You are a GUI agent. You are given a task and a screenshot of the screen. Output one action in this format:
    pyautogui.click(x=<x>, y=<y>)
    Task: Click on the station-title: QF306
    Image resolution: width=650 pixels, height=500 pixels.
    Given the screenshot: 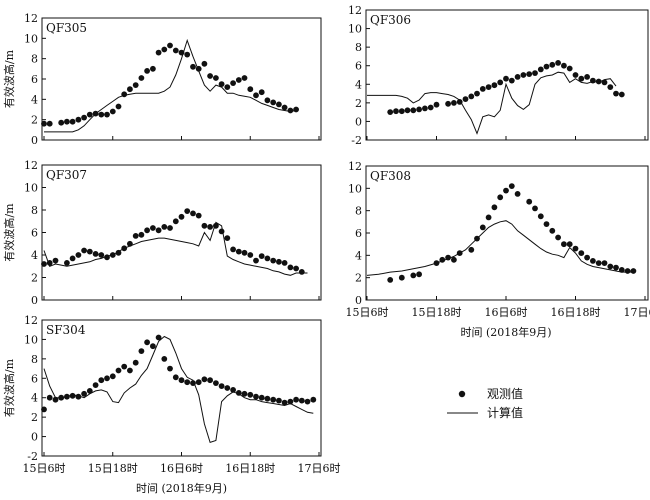 What is the action you would take?
    pyautogui.click(x=390, y=20)
    